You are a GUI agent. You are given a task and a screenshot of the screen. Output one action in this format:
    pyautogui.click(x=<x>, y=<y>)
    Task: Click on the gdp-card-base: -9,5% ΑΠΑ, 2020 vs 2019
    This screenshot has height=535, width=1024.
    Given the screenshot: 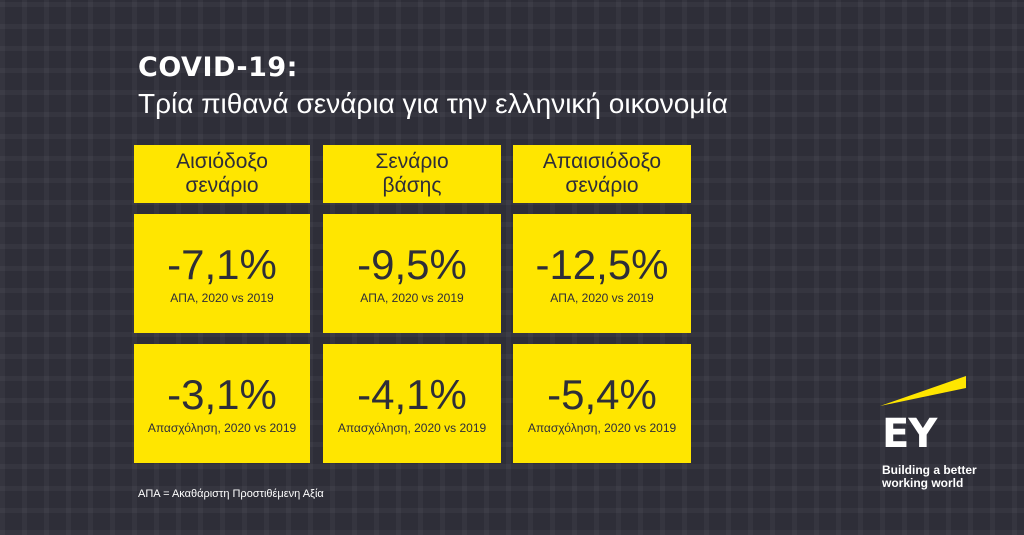 What is the action you would take?
    pyautogui.click(x=412, y=273)
    